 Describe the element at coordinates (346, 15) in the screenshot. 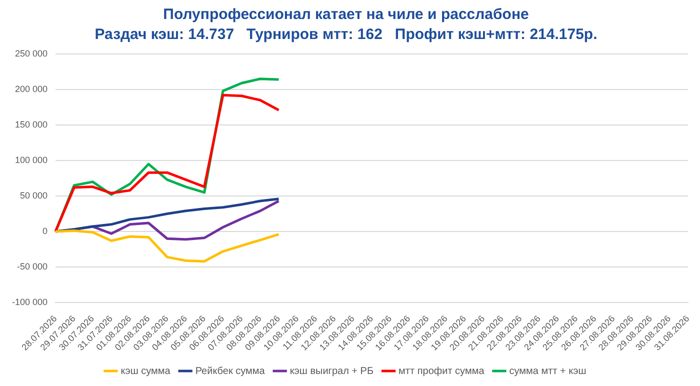

I see `chart-title: Полупрофессионал катает на чиле и расслабоне` at that location.